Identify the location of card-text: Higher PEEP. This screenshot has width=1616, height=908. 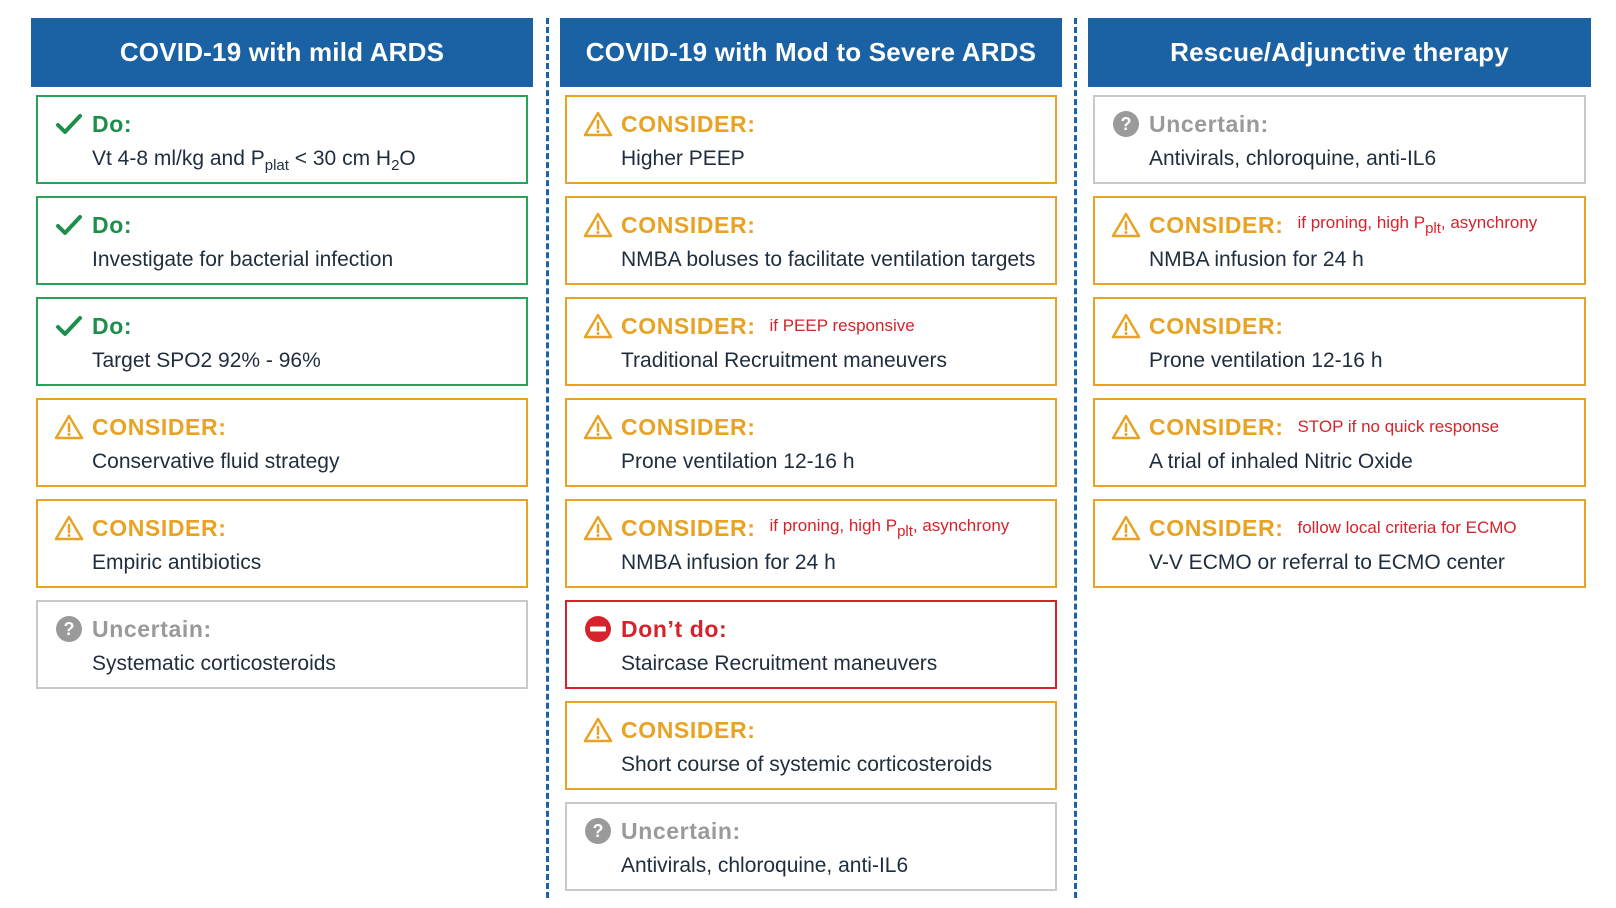
(683, 158).